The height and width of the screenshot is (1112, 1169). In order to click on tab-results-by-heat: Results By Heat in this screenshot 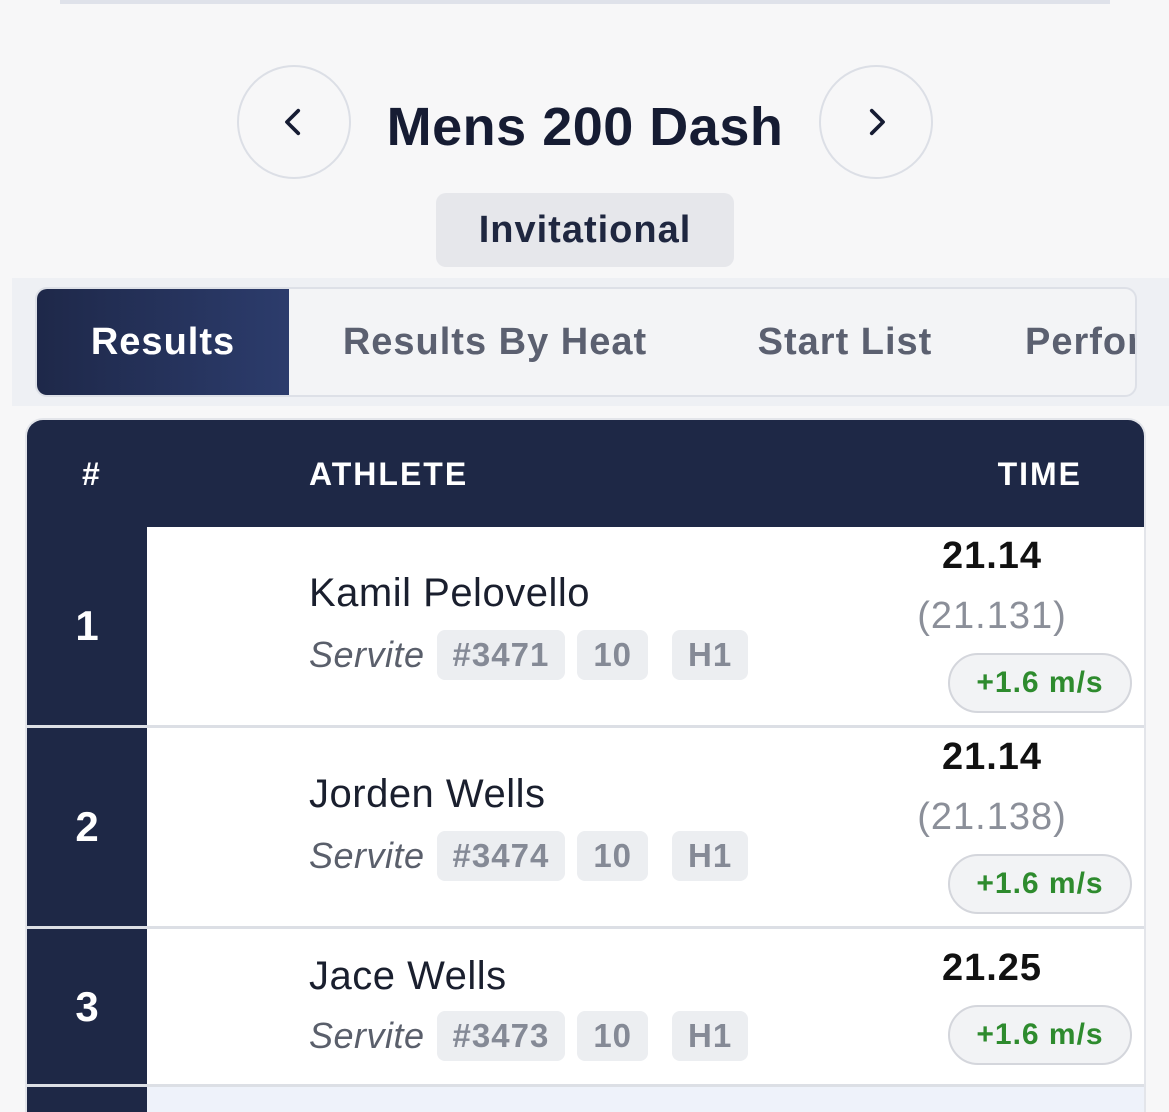, I will do `click(495, 341)`.